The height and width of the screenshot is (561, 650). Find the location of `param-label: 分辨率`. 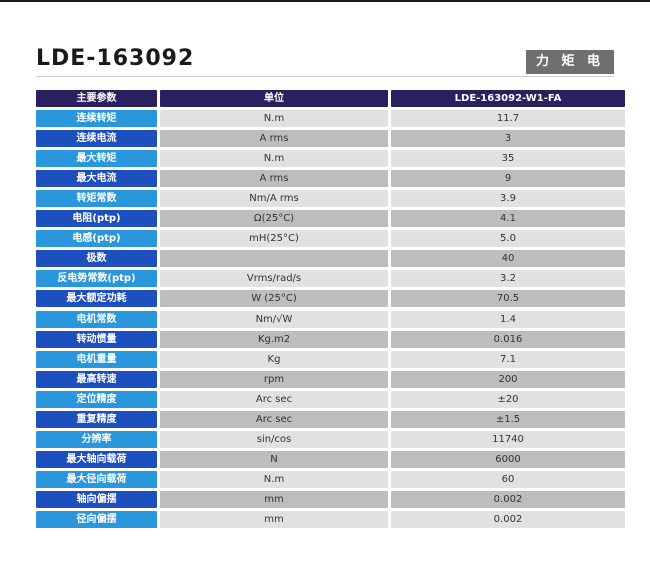

param-label: 分辨率 is located at coordinates (96, 439).